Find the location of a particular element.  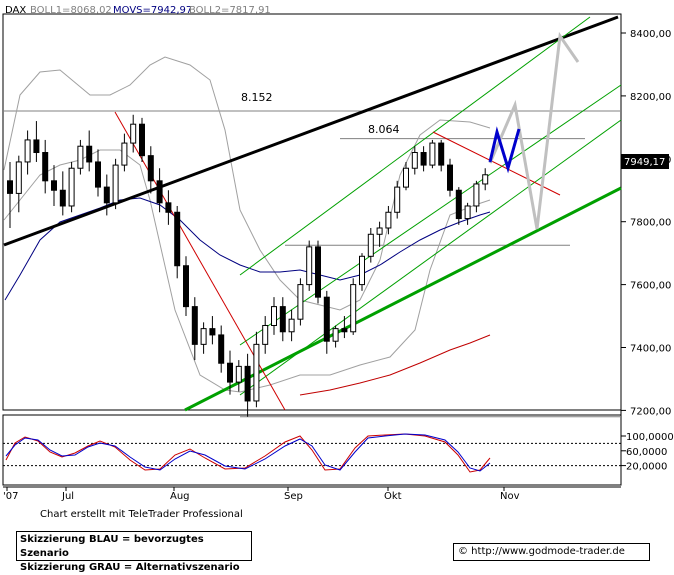

indicator-movs: MOVS=7942,97 is located at coordinates (152, 10).